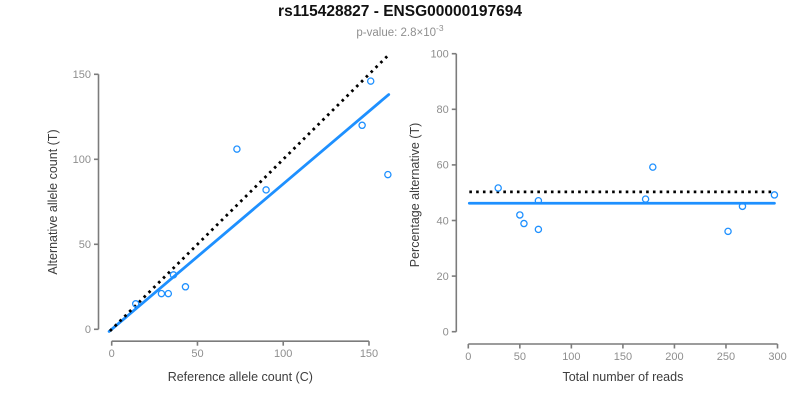  Describe the element at coordinates (777, 357) in the screenshot. I see `x-tick-label: 300` at that location.